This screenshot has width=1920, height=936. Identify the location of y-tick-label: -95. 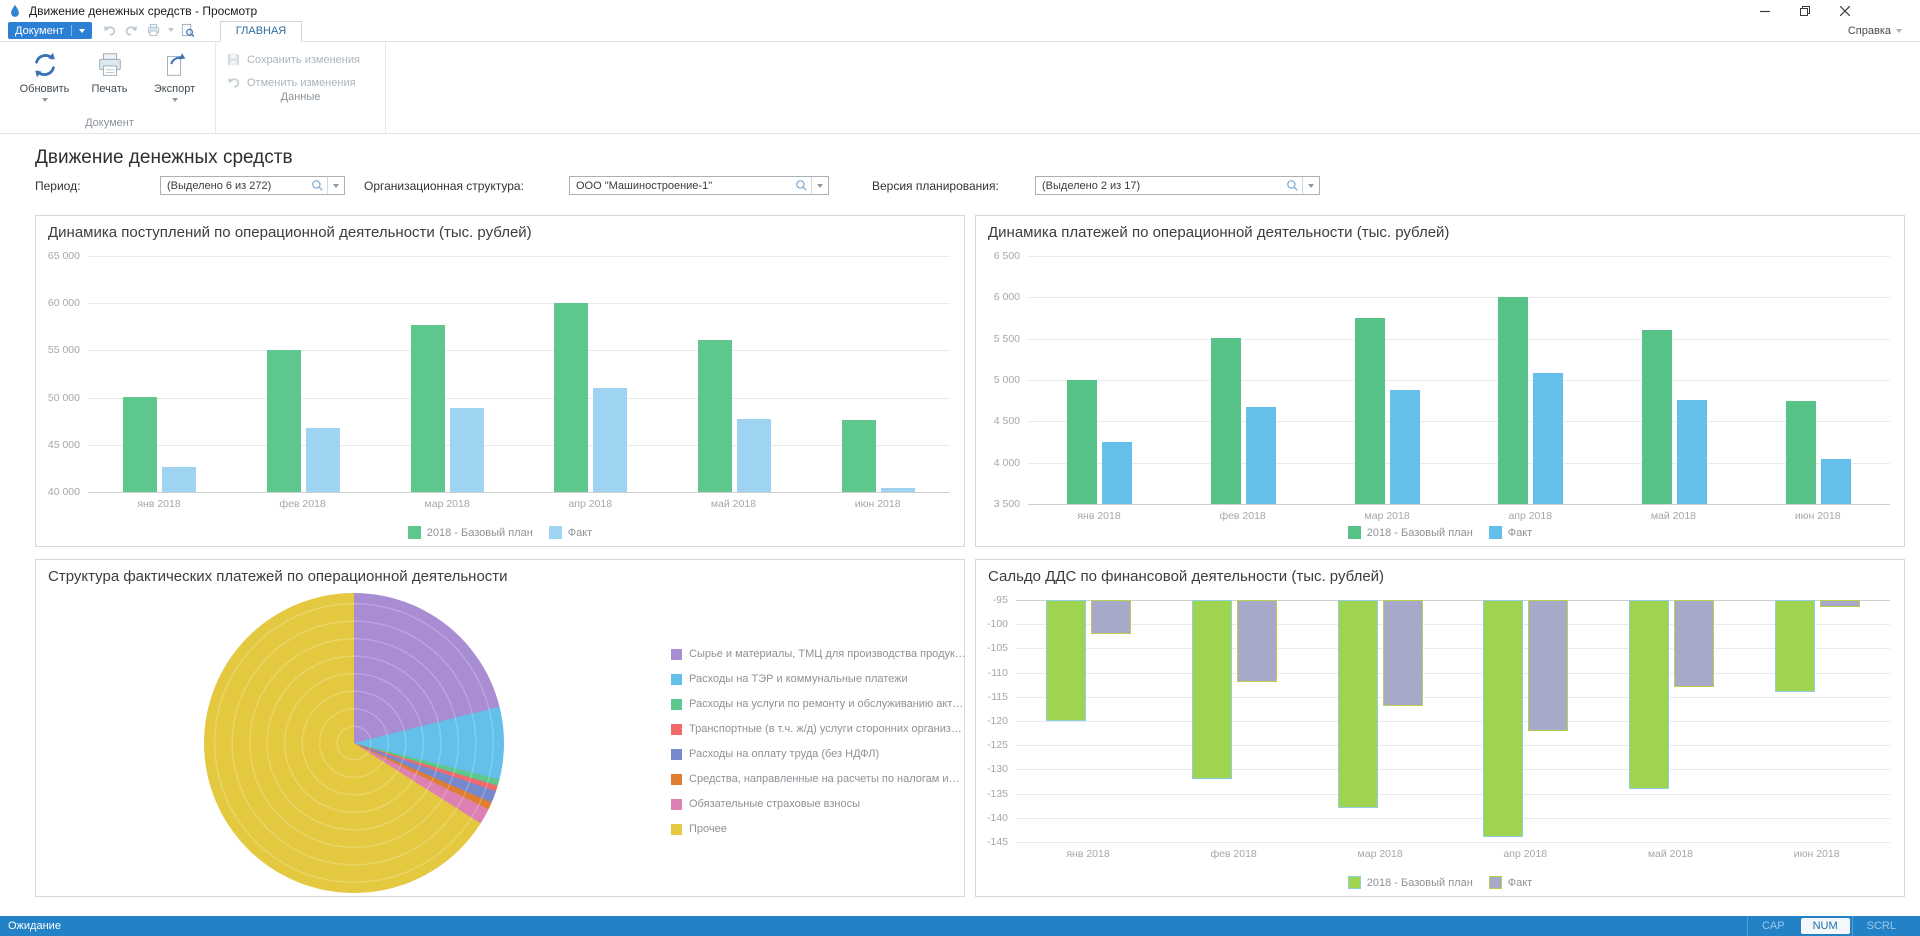
(1000, 600).